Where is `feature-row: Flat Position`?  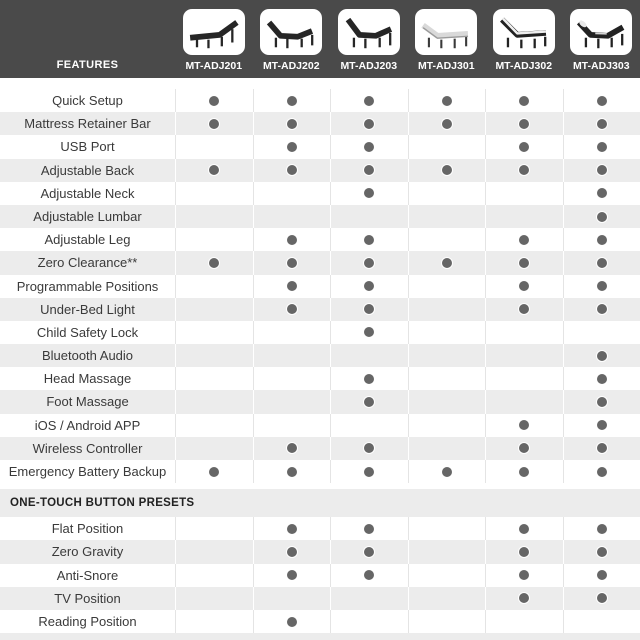 feature-row: Flat Position is located at coordinates (320, 529).